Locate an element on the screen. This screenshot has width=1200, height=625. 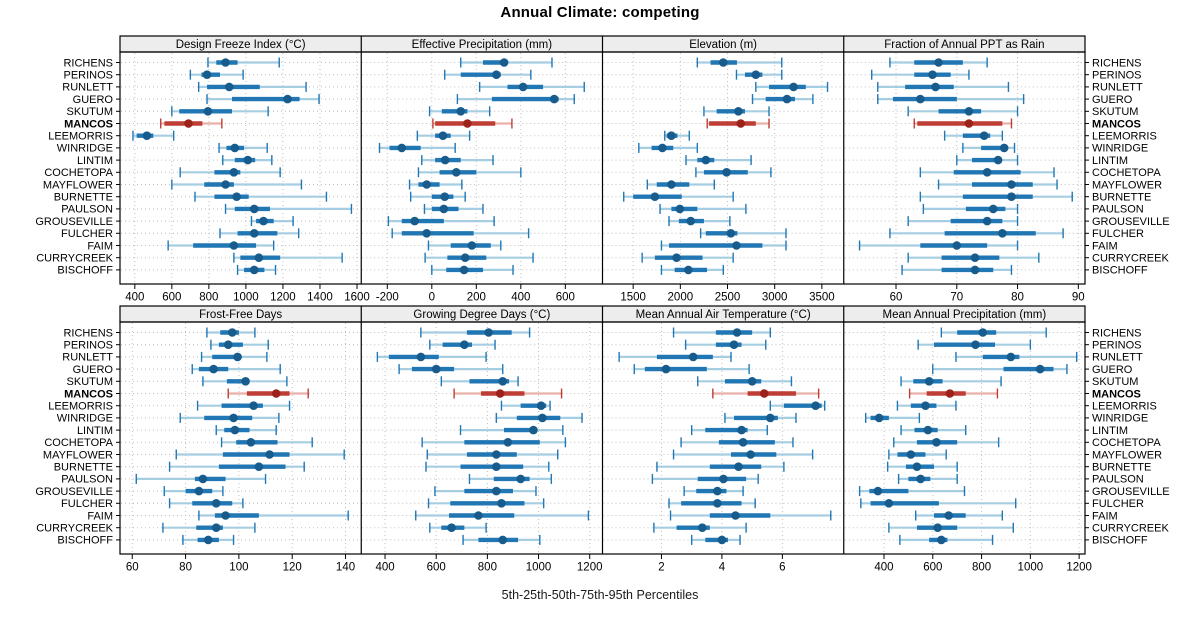
station-label-left: FAIM is located at coordinates (100, 246).